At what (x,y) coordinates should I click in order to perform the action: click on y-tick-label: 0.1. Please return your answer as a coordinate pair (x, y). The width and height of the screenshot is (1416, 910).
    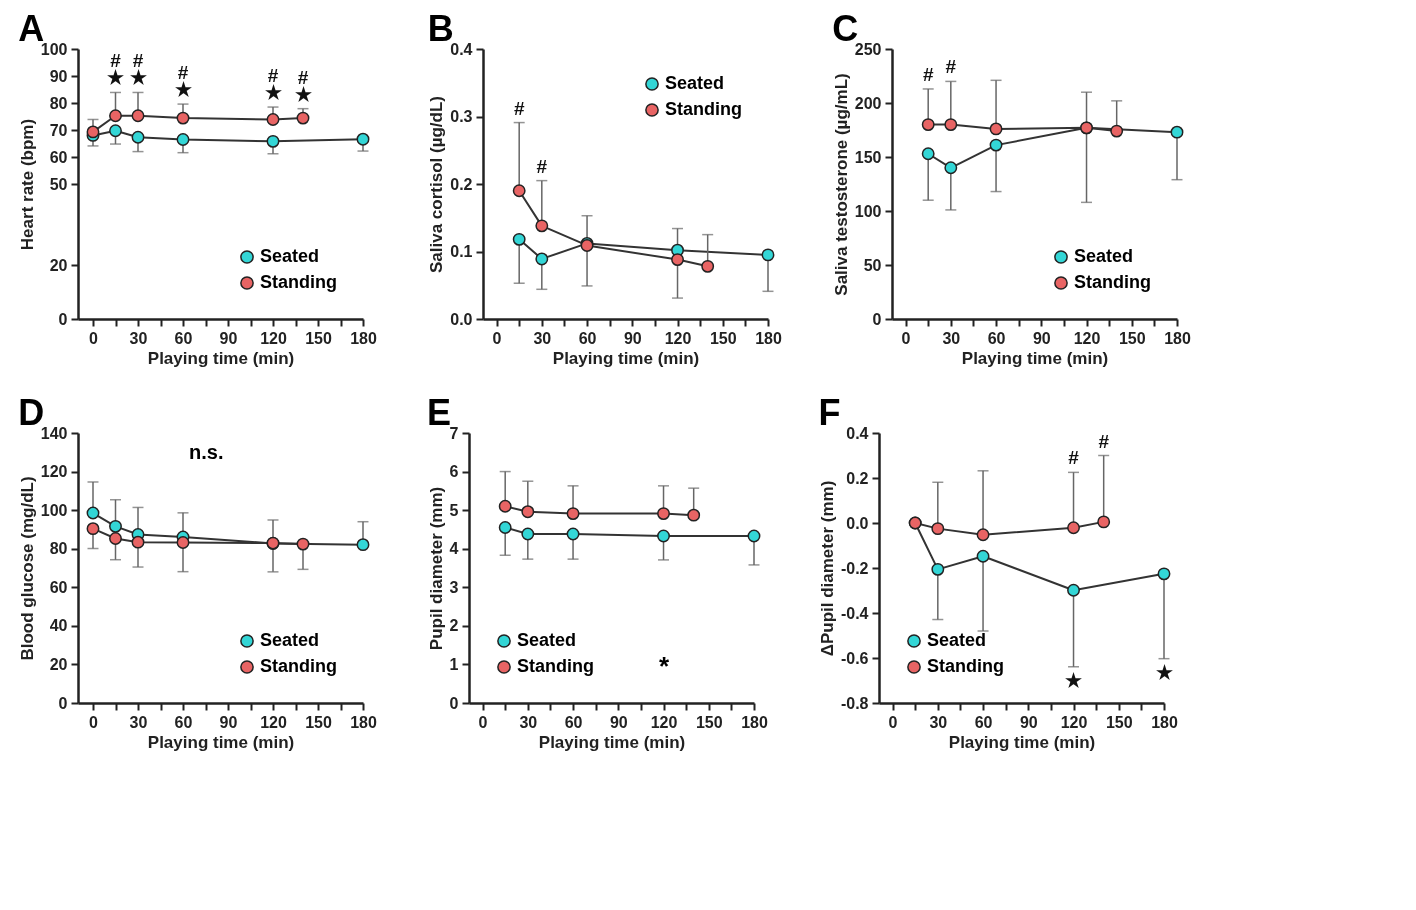
    Looking at the image, I should click on (461, 251).